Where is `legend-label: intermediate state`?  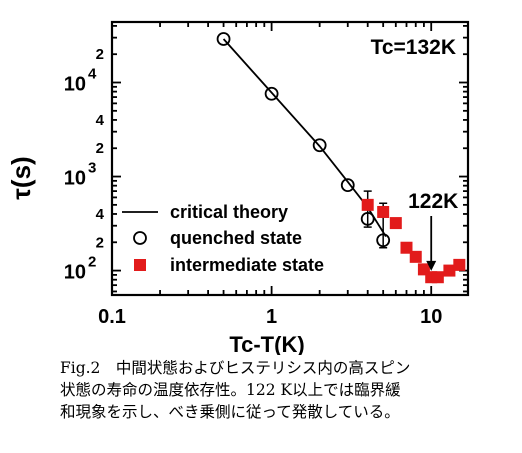 legend-label: intermediate state is located at coordinates (247, 265).